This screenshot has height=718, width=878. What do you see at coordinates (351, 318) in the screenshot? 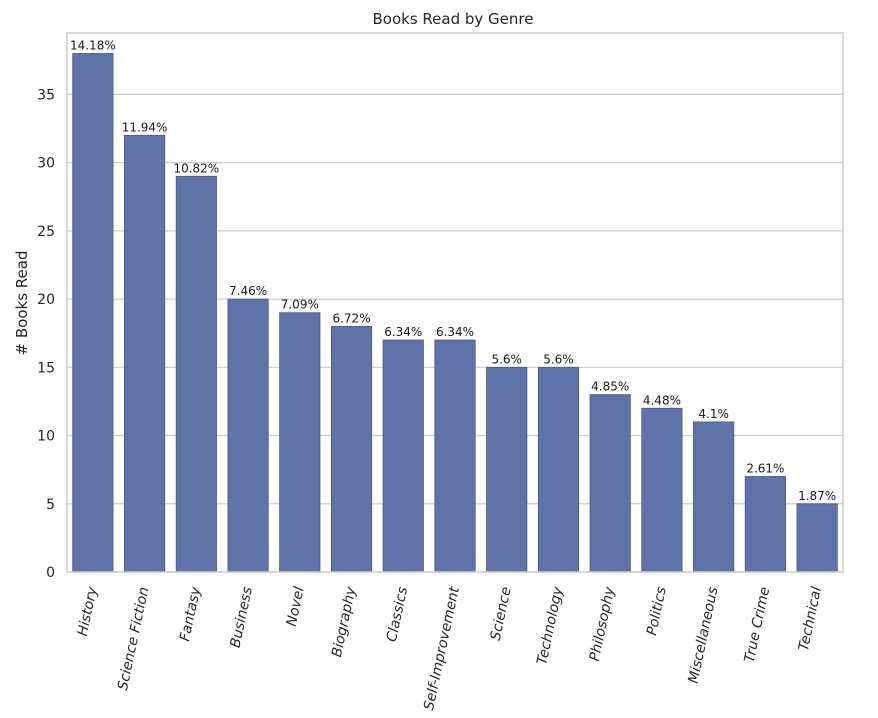
I see `data-label: 6.72%` at bounding box center [351, 318].